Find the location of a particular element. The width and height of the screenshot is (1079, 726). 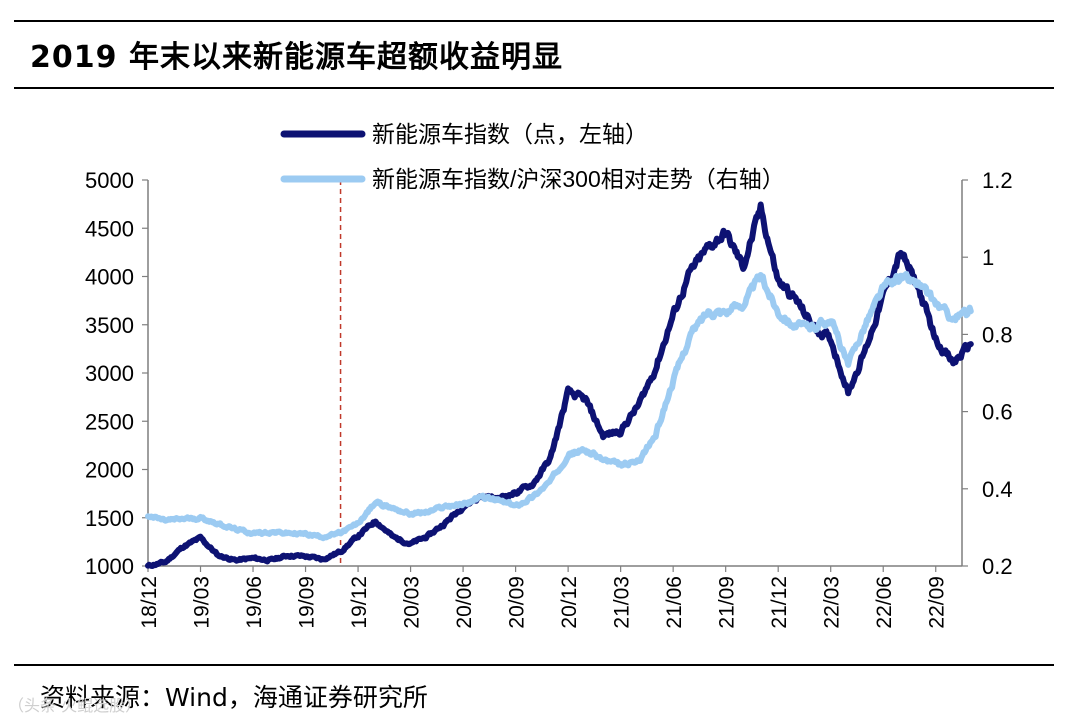

left-axis-tick-label: 2000 is located at coordinates (109, 470).